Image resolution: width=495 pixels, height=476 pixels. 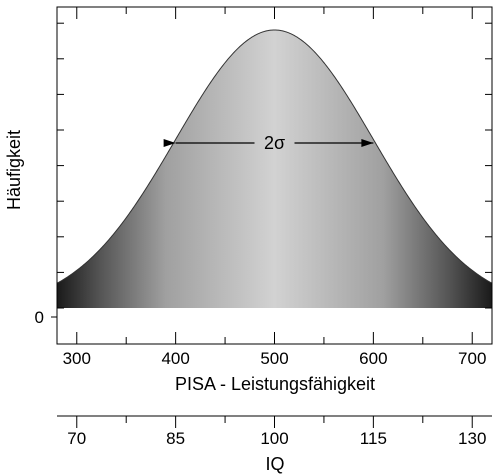 What do you see at coordinates (274, 464) in the screenshot?
I see `iq-axis-label: IQ` at bounding box center [274, 464].